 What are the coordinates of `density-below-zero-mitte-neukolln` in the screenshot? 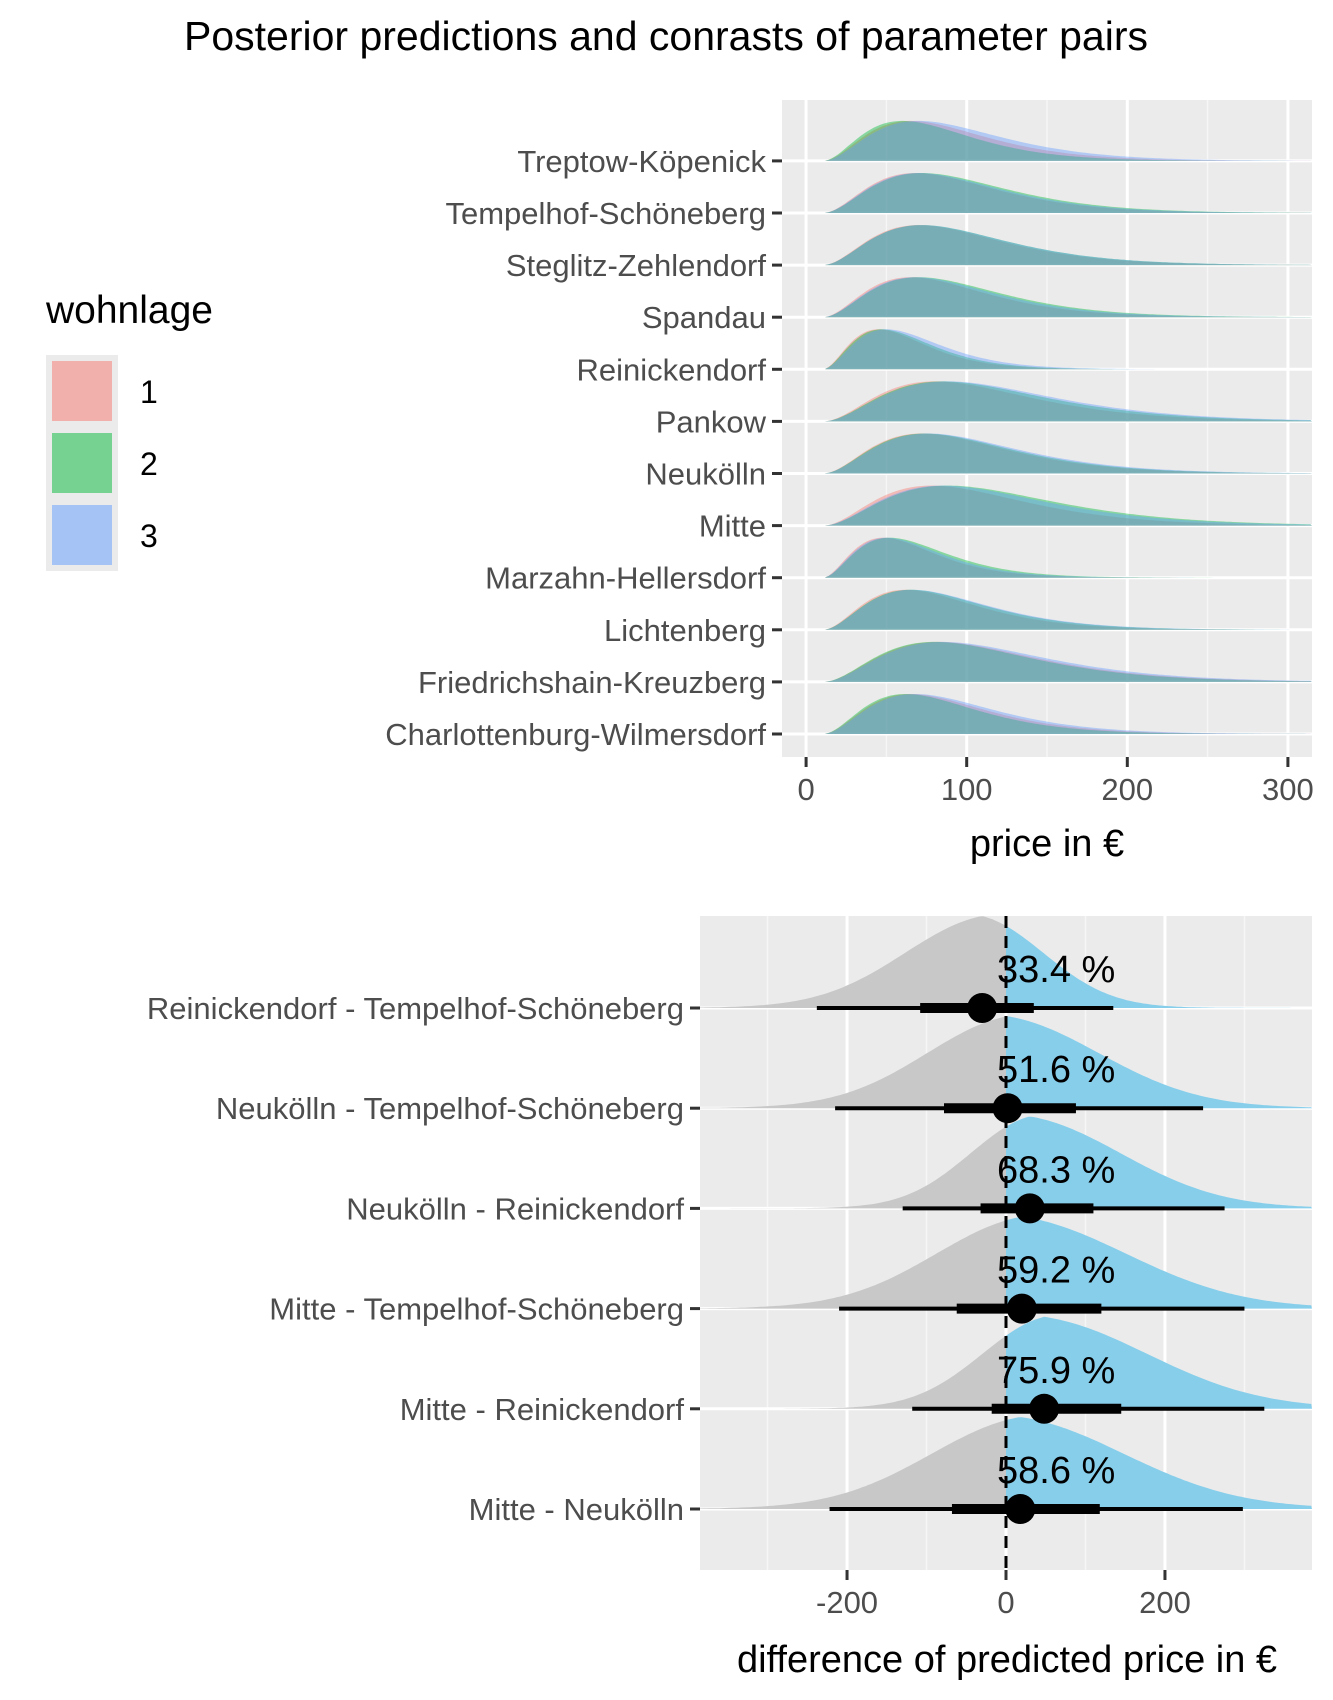 It's located at (853, 1464).